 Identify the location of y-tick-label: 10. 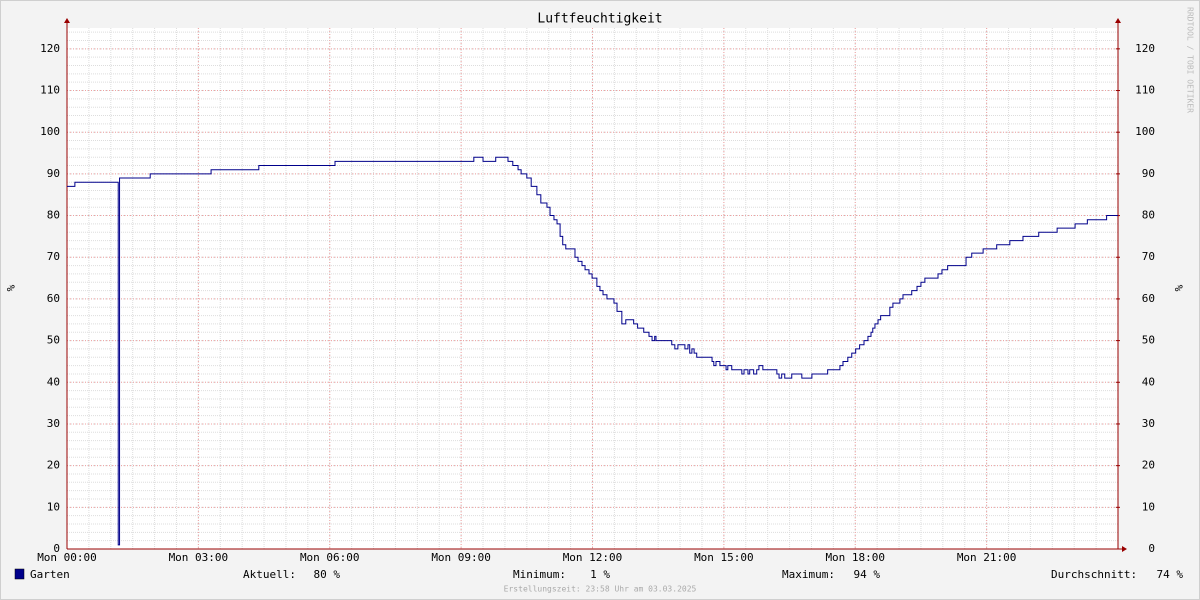
(53, 506).